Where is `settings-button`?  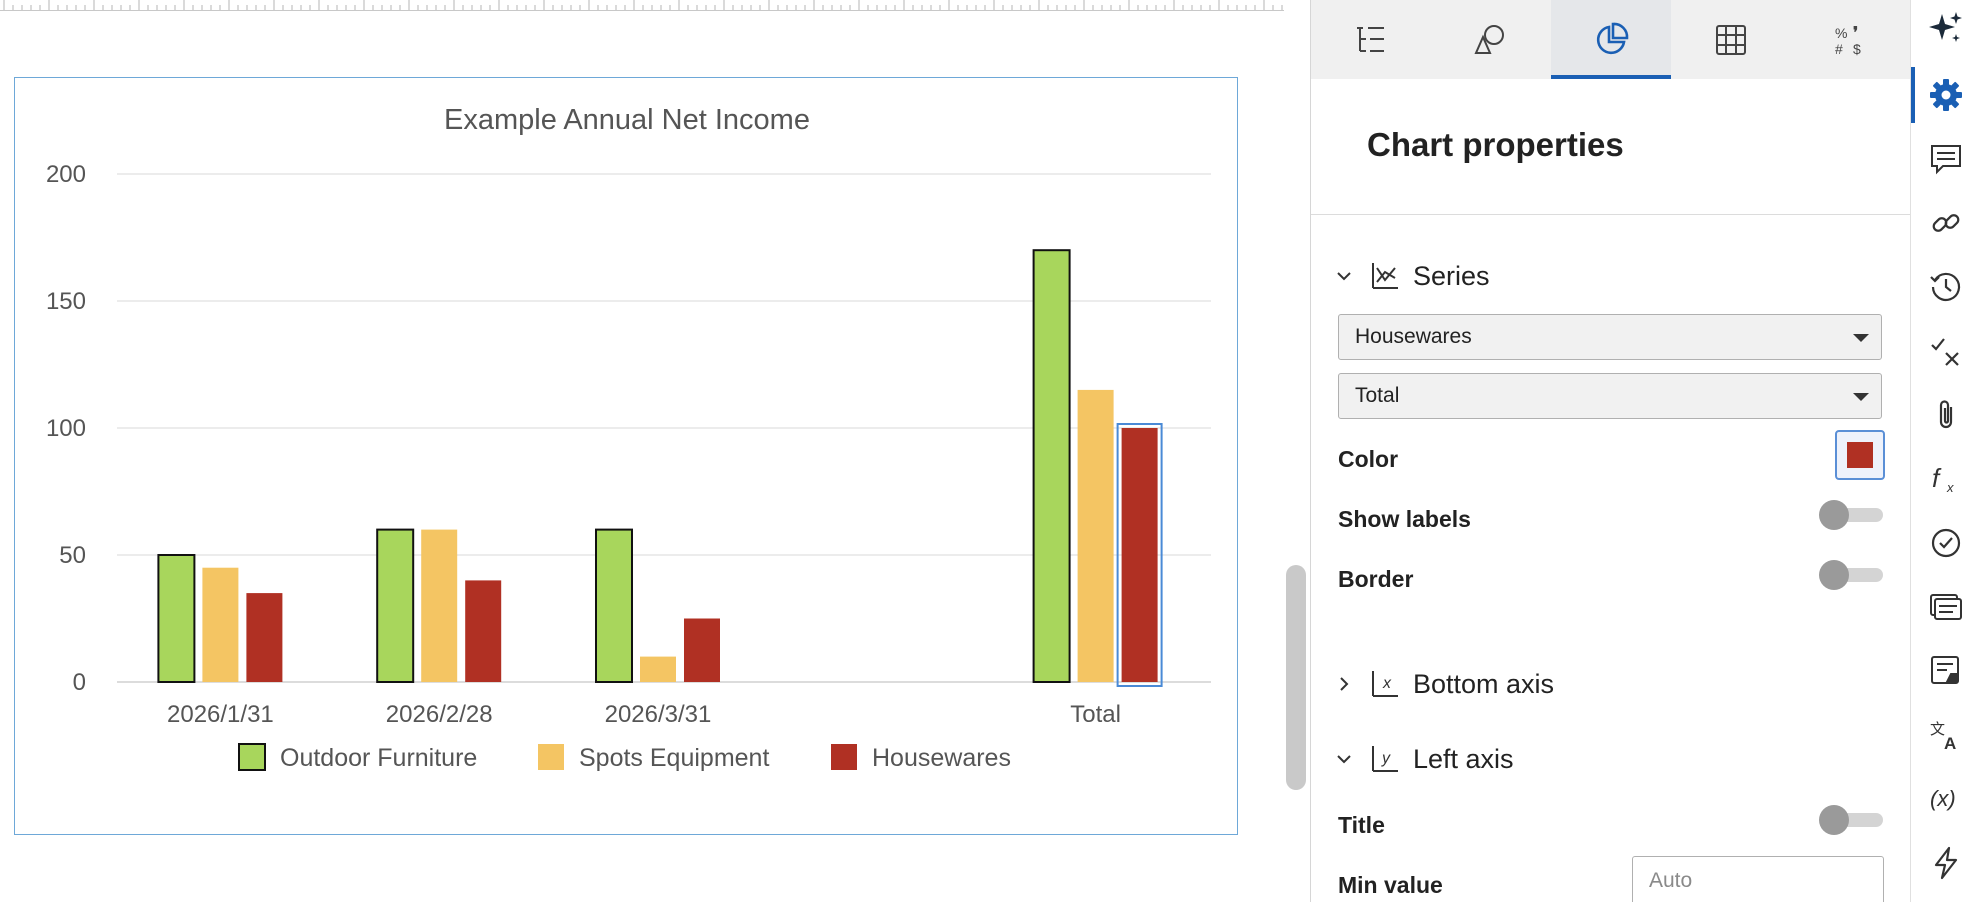 settings-button is located at coordinates (1945, 95).